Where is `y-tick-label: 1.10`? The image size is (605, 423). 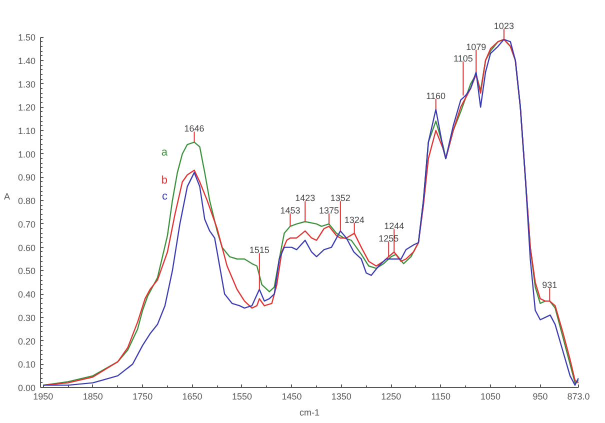 y-tick-label: 1.10 is located at coordinates (27, 131).